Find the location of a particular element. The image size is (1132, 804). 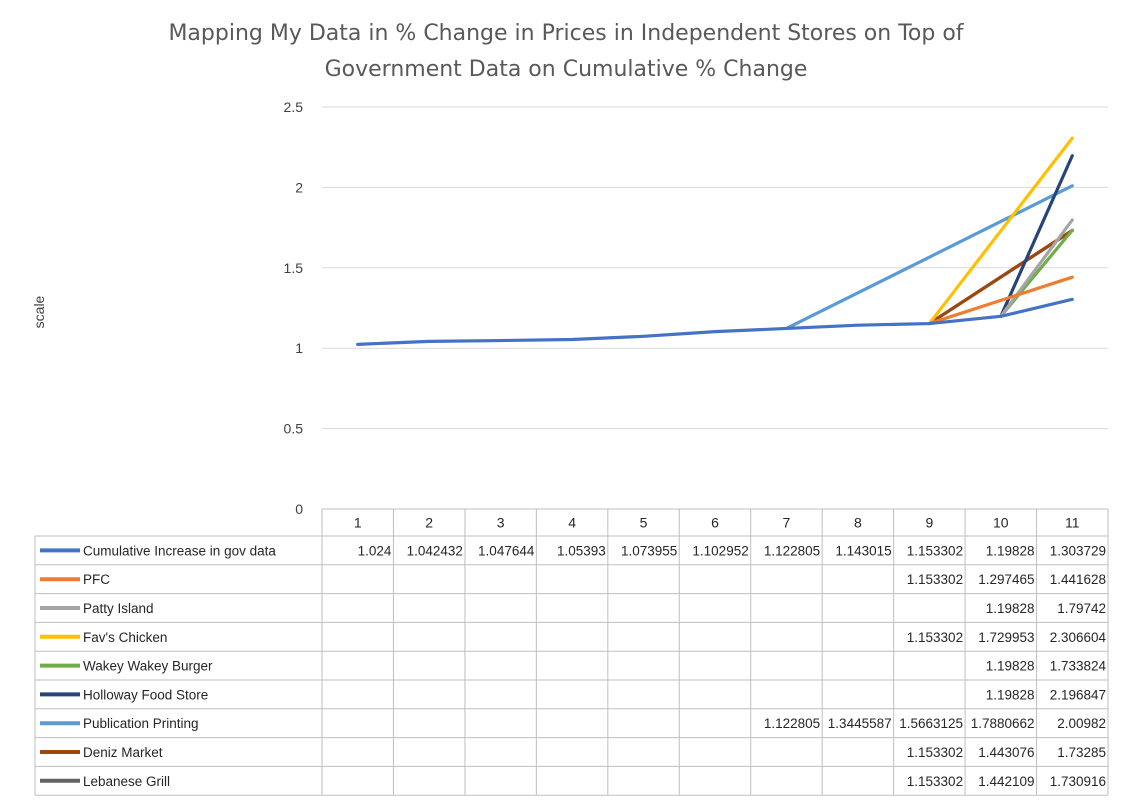

x-tick-label: 1 is located at coordinates (358, 523).